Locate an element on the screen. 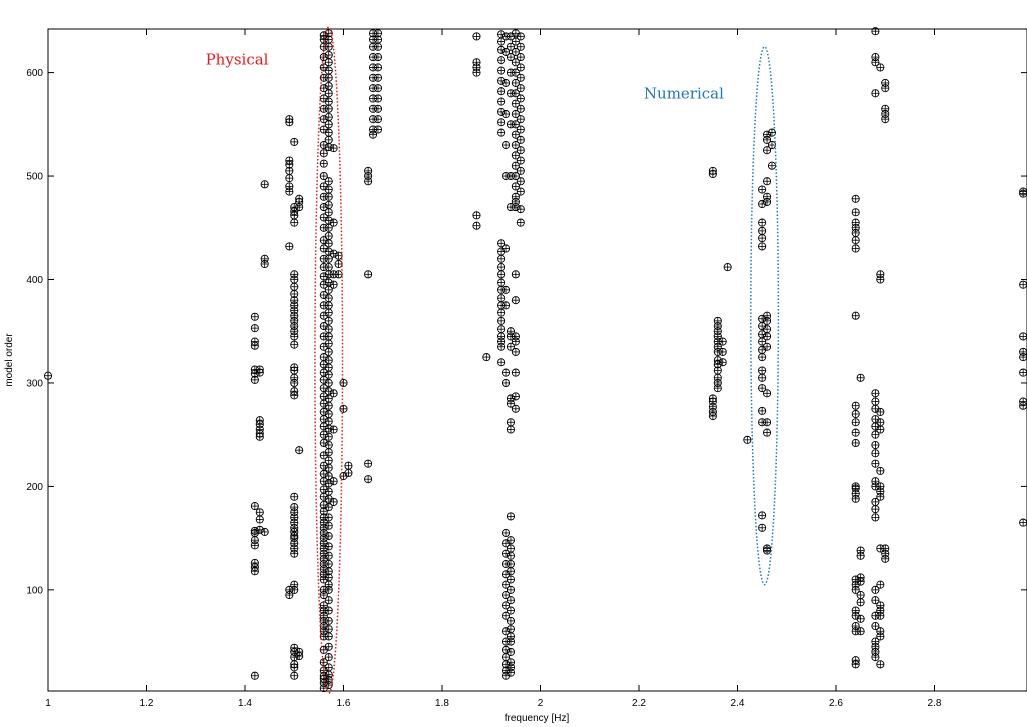 The width and height of the screenshot is (1027, 727). x-tick-label: 2.8 is located at coordinates (935, 703).